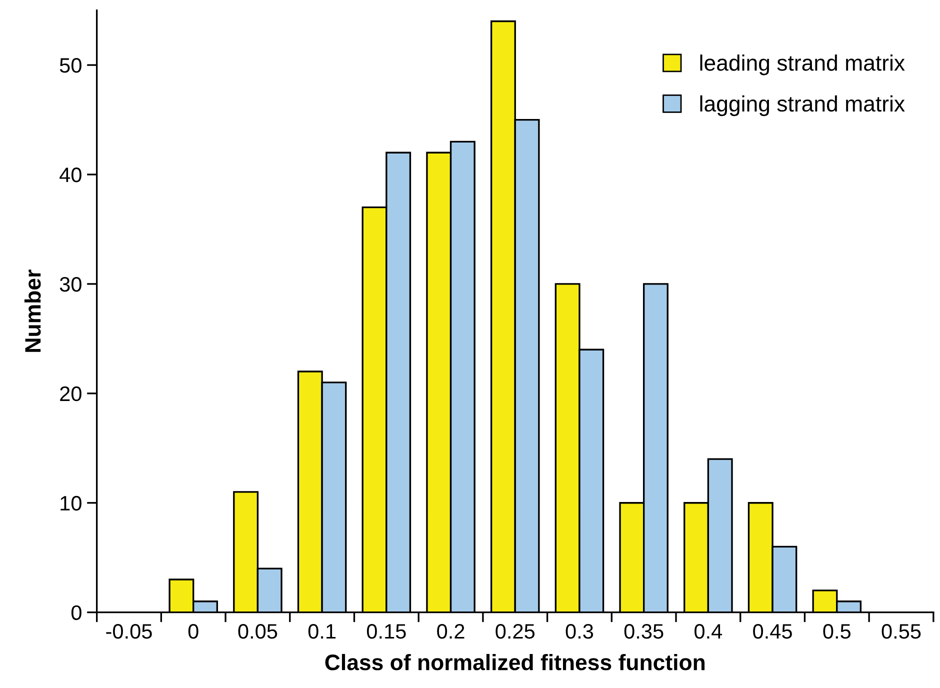 The height and width of the screenshot is (688, 940). I want to click on x-tick-label: -0.05, so click(129, 631).